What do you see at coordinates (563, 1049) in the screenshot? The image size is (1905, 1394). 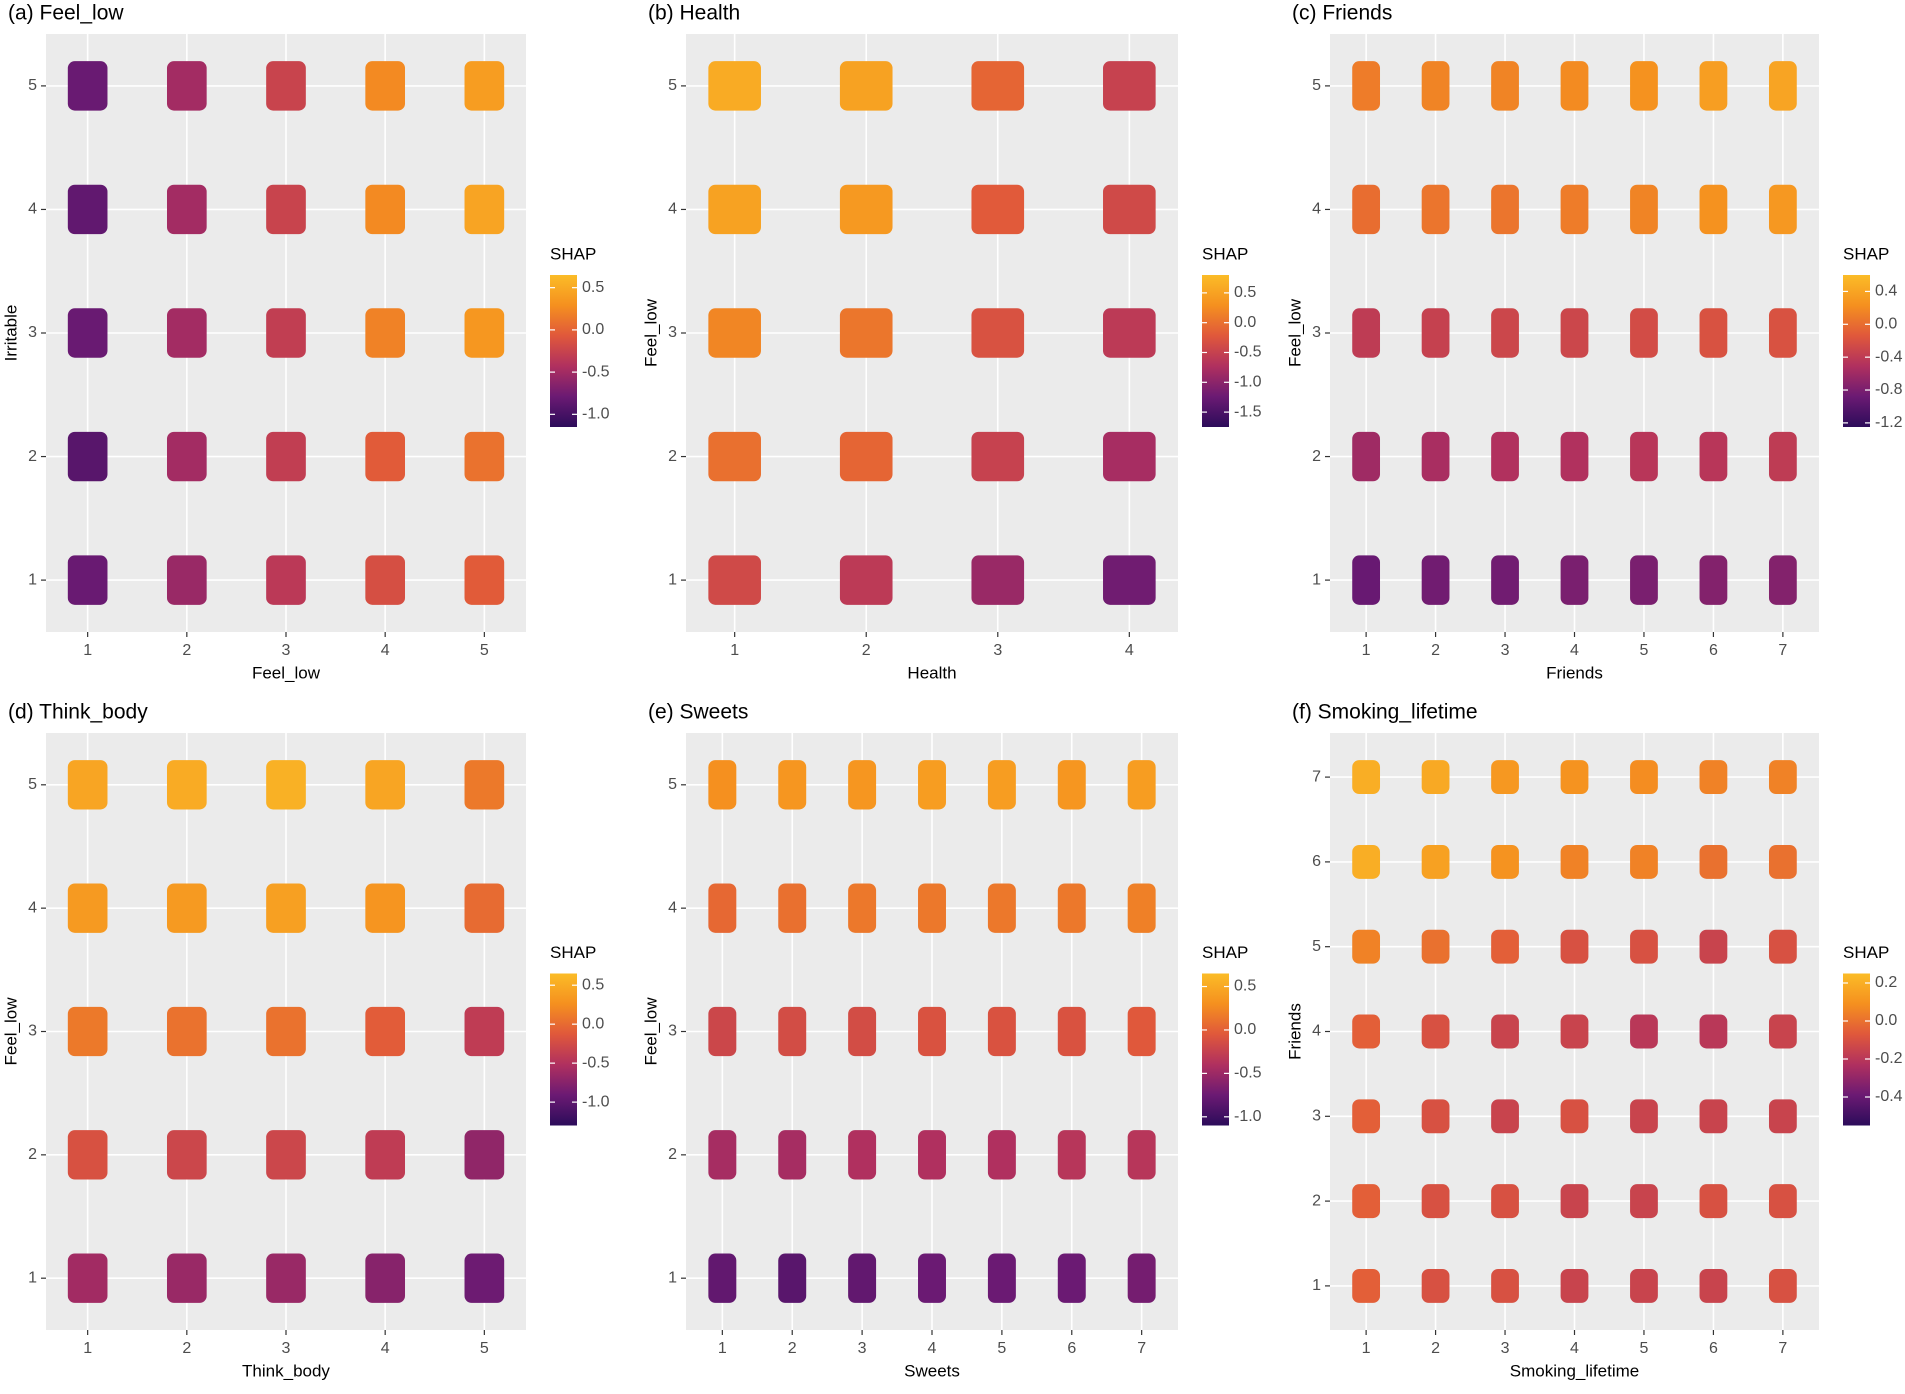 I see `colorbar` at bounding box center [563, 1049].